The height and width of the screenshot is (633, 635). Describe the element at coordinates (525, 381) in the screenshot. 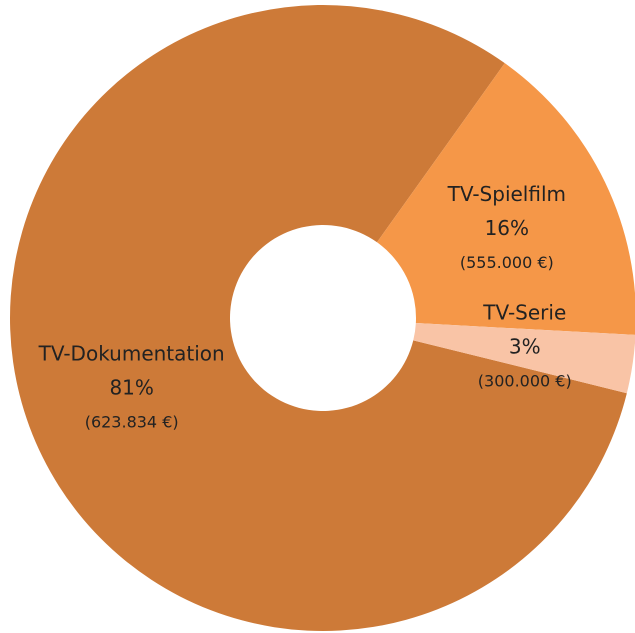

I see `amount-label: (300.000 €)` at that location.